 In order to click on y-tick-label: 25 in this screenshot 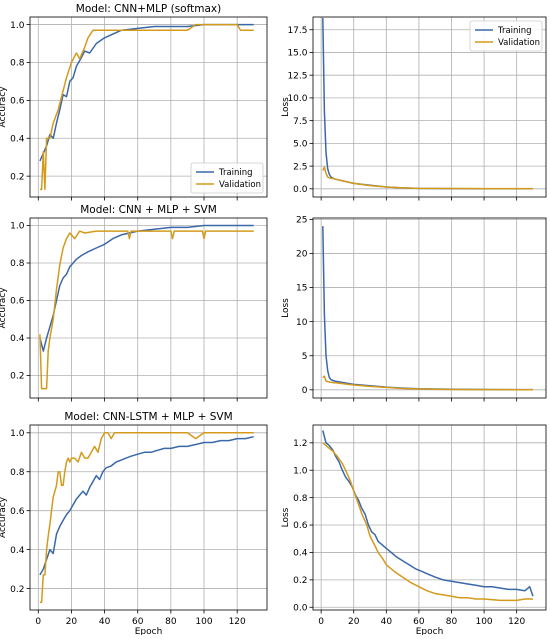, I will do `click(301, 221)`.